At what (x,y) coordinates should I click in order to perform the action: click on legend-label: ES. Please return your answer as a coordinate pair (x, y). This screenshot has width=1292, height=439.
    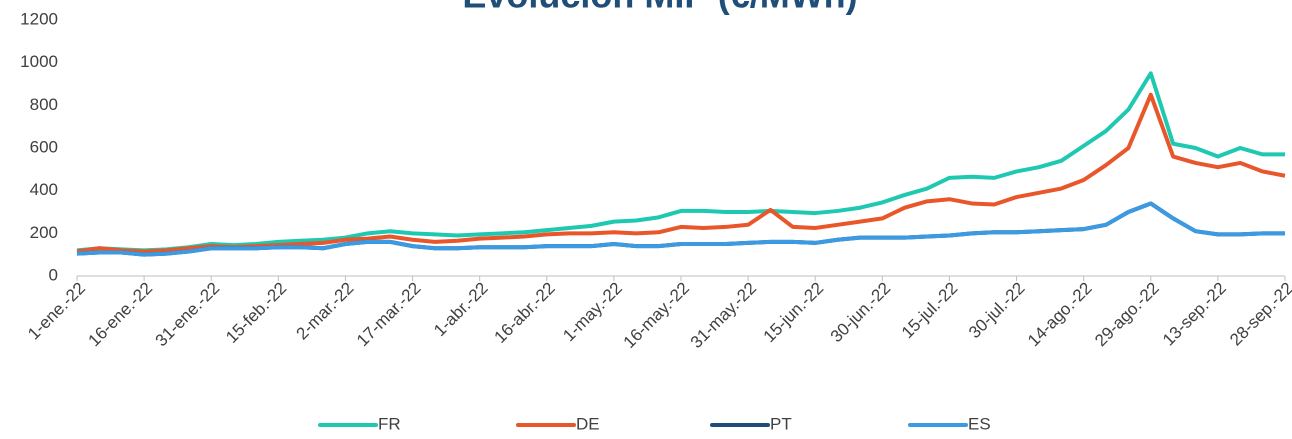
    Looking at the image, I should click on (979, 423).